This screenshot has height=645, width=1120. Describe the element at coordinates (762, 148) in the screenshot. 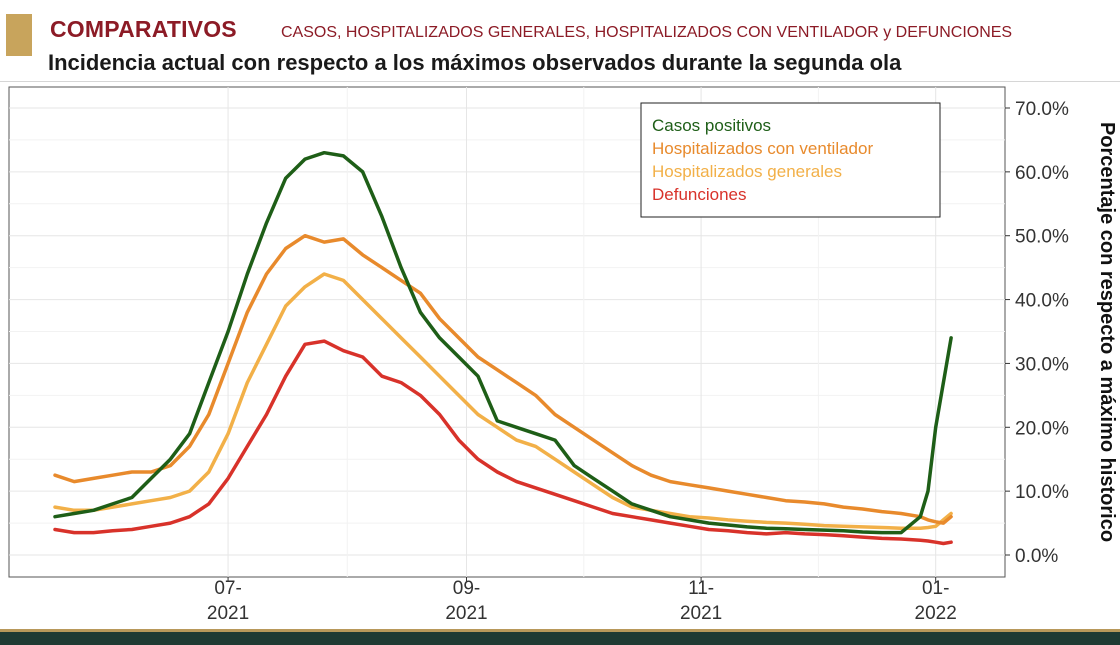

I see `legend-entry: Hospitalizados con ventilador` at that location.